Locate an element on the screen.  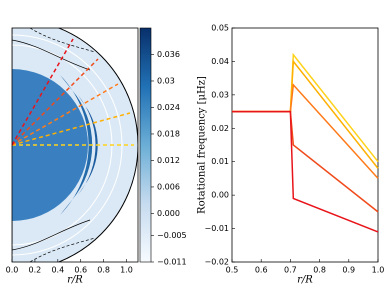
shell is located at coordinates (76, 145).